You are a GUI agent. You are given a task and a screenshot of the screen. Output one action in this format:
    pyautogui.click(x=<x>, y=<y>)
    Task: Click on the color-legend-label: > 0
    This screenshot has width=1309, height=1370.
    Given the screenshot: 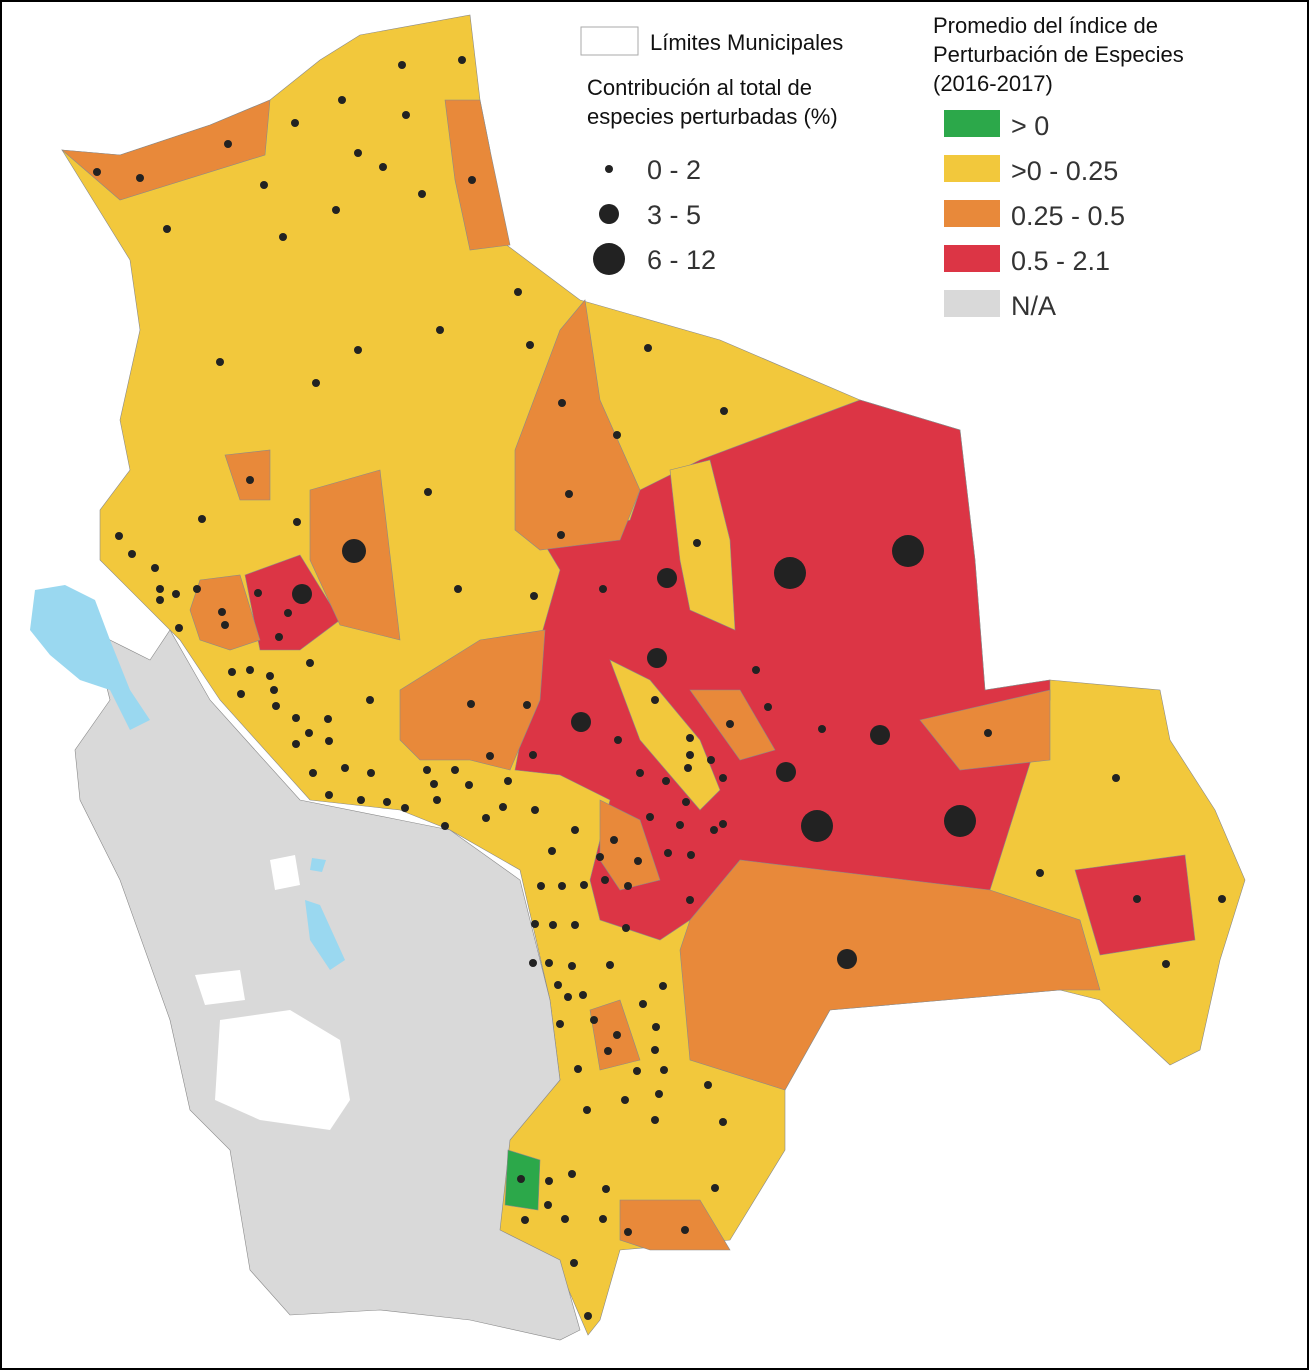 What is the action you would take?
    pyautogui.click(x=1030, y=126)
    